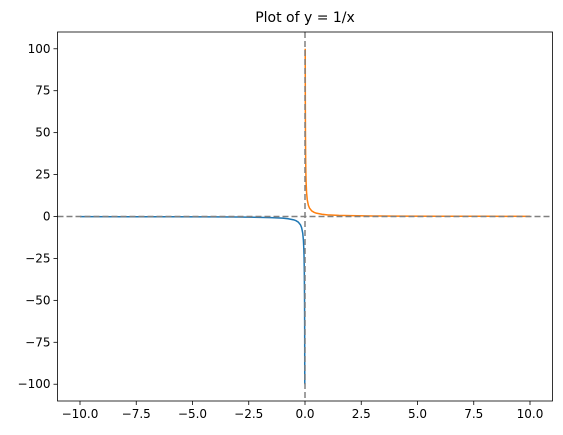 The image size is (563, 435). What do you see at coordinates (530, 414) in the screenshot?
I see `x-tick-label: 10.0` at bounding box center [530, 414].